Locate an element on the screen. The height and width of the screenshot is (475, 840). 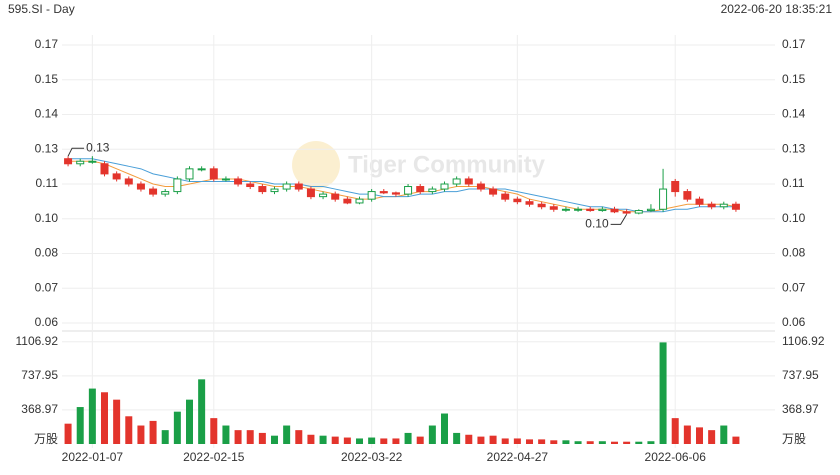
y-tick-label-right: 0.07 is located at coordinates (794, 287).